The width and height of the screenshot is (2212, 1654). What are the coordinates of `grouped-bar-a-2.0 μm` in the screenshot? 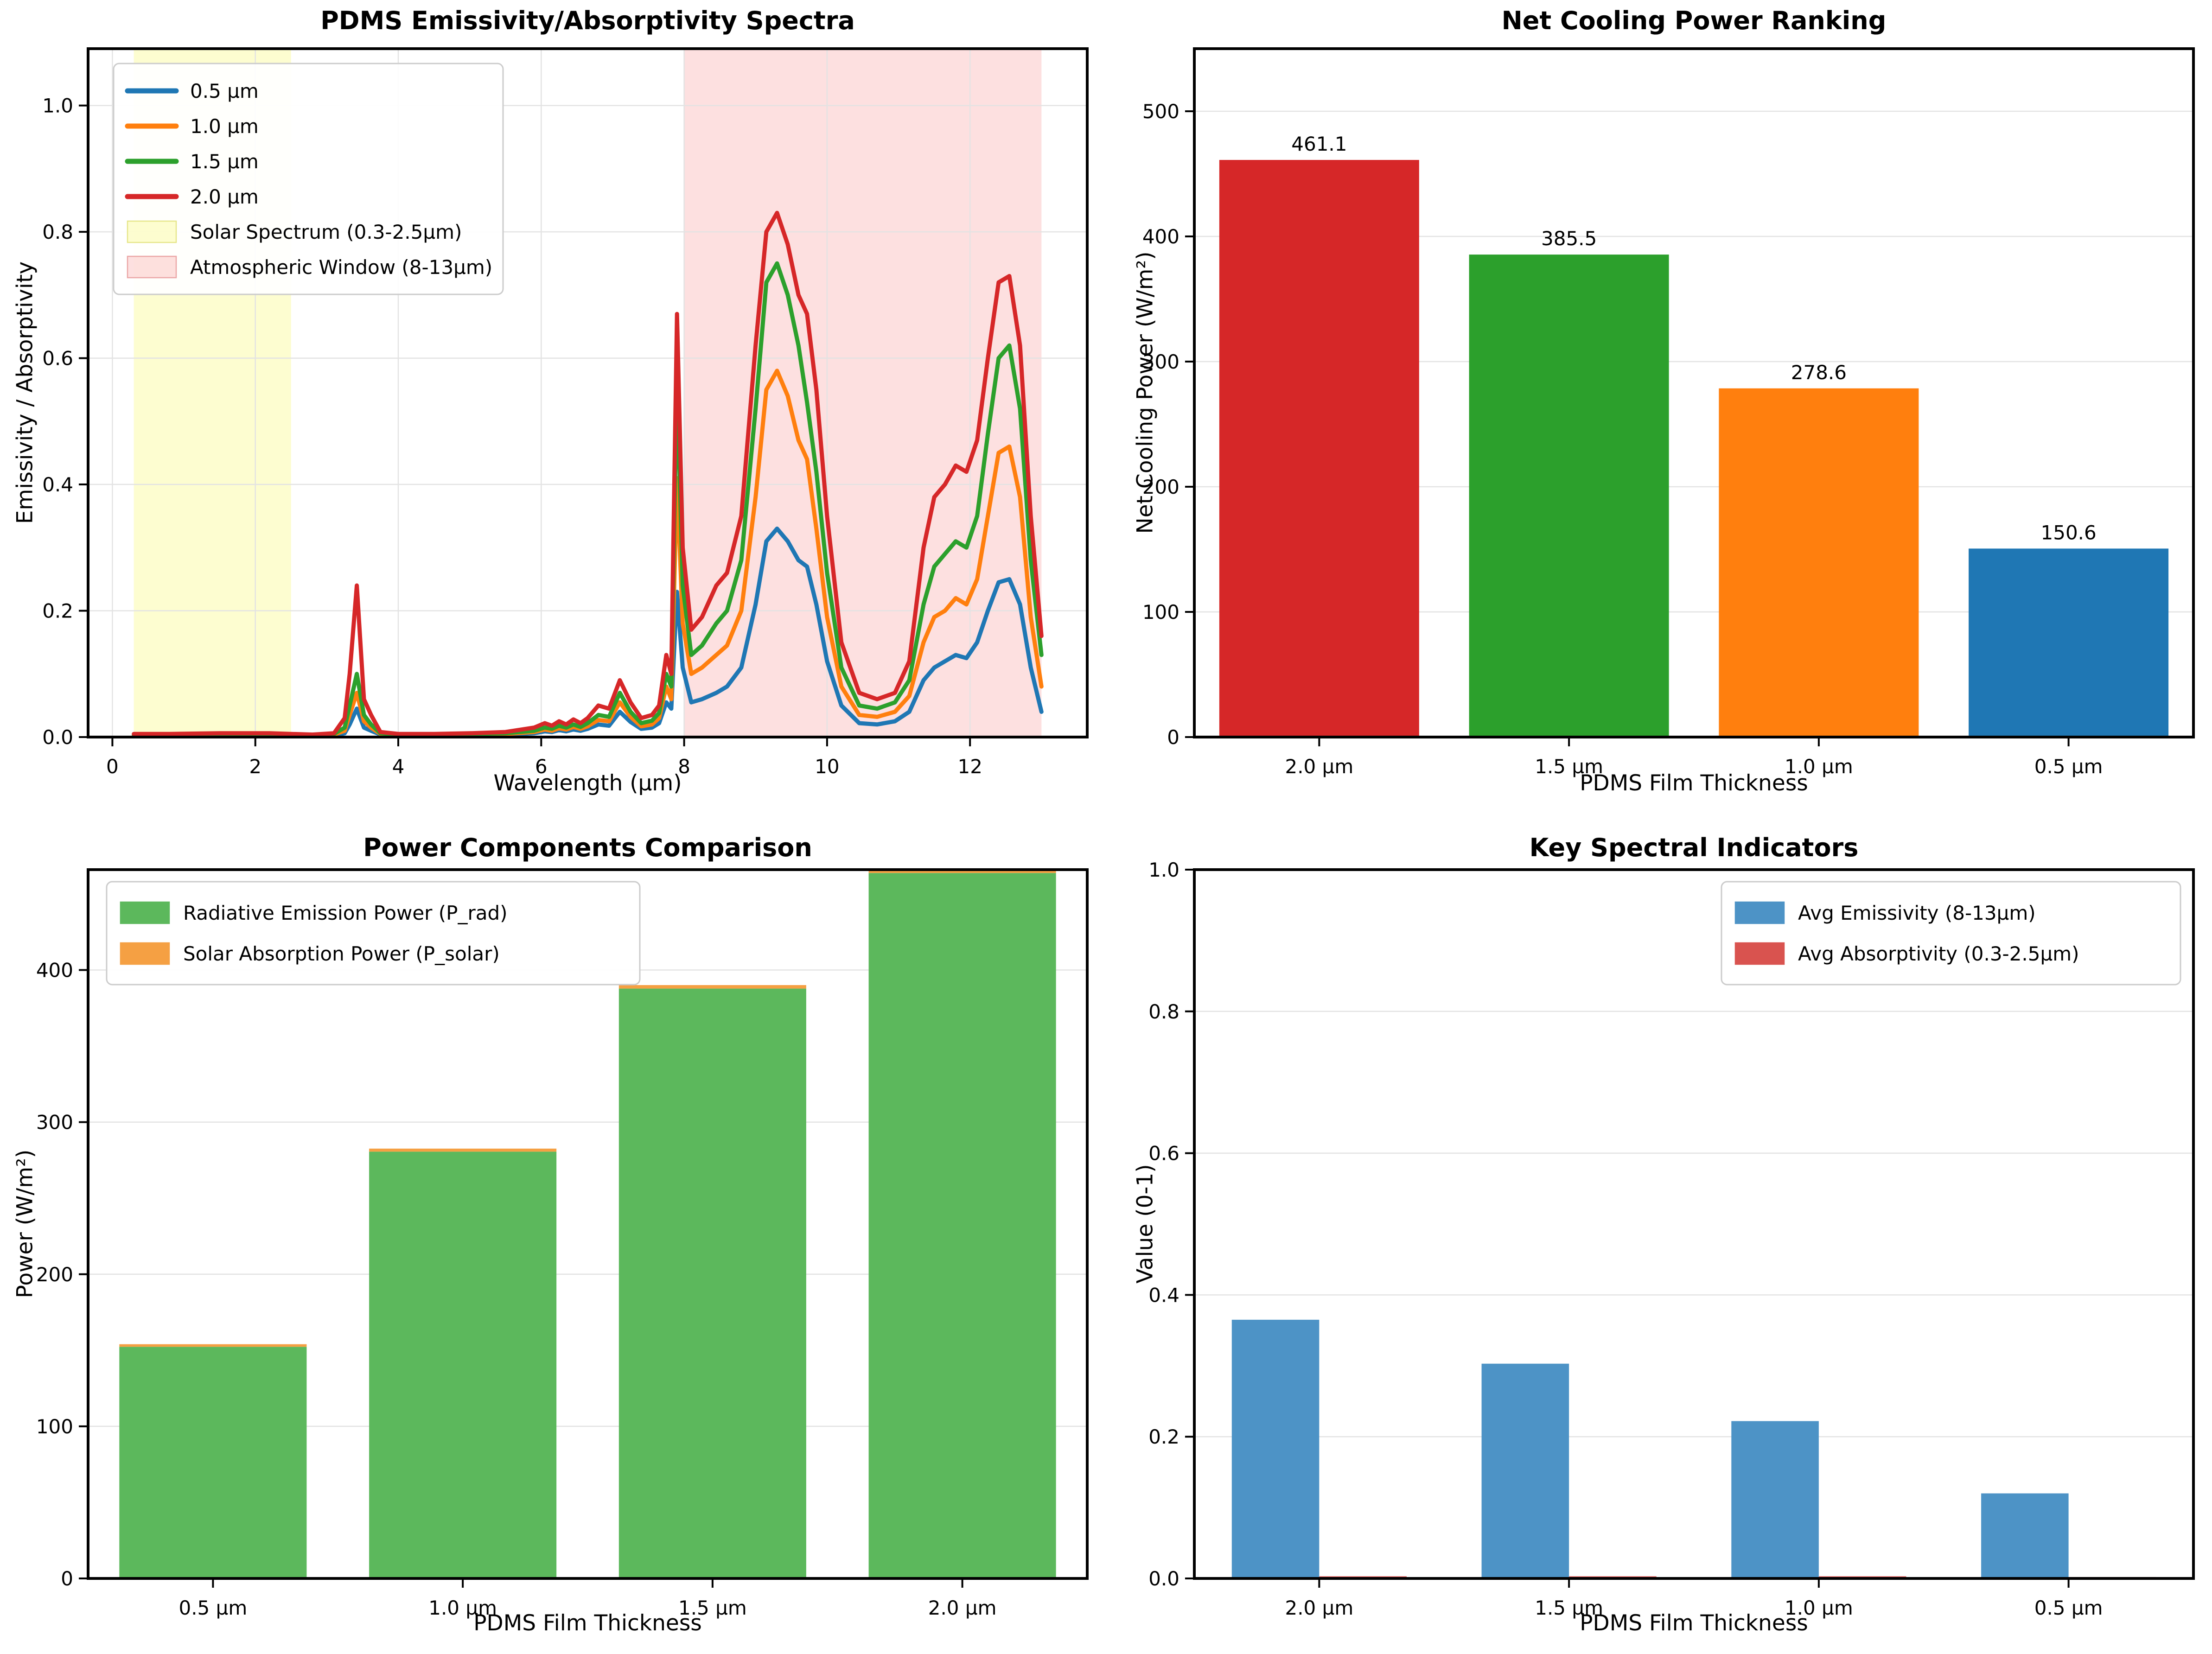 It's located at (1275, 1448).